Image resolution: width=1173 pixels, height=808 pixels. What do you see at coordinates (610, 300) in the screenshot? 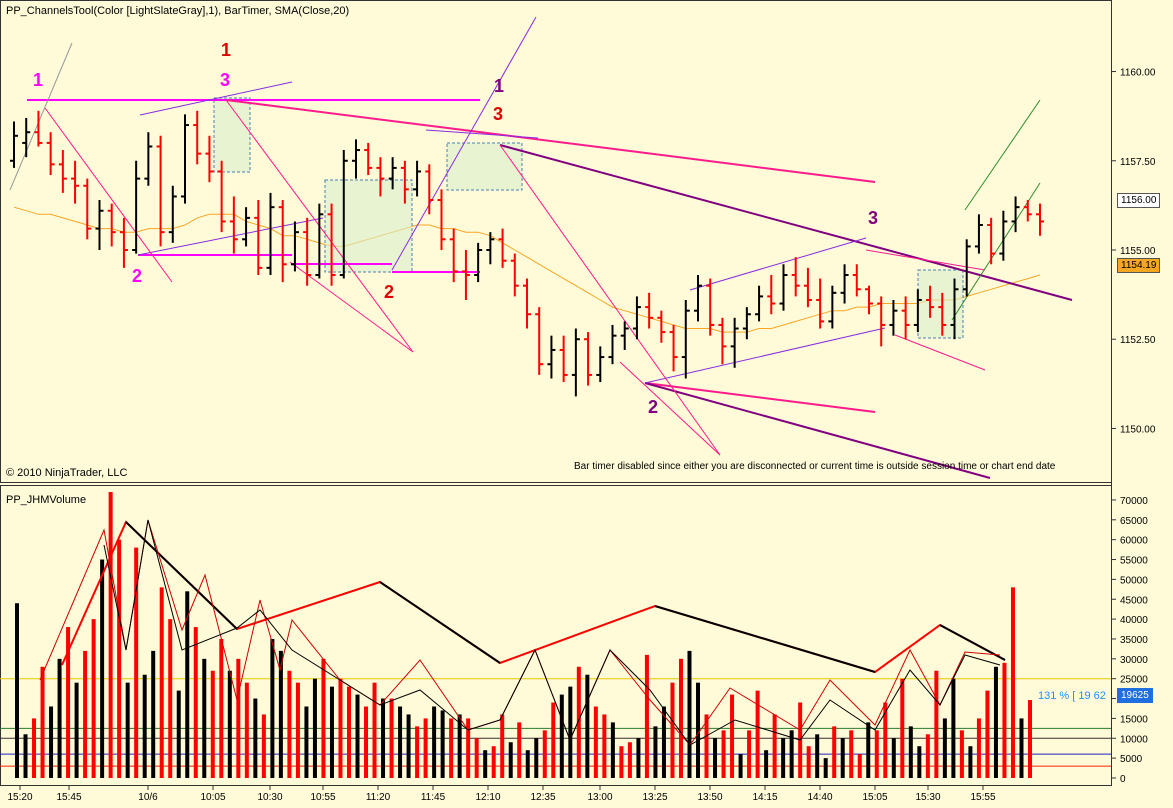
I see `fan-line-d` at bounding box center [610, 300].